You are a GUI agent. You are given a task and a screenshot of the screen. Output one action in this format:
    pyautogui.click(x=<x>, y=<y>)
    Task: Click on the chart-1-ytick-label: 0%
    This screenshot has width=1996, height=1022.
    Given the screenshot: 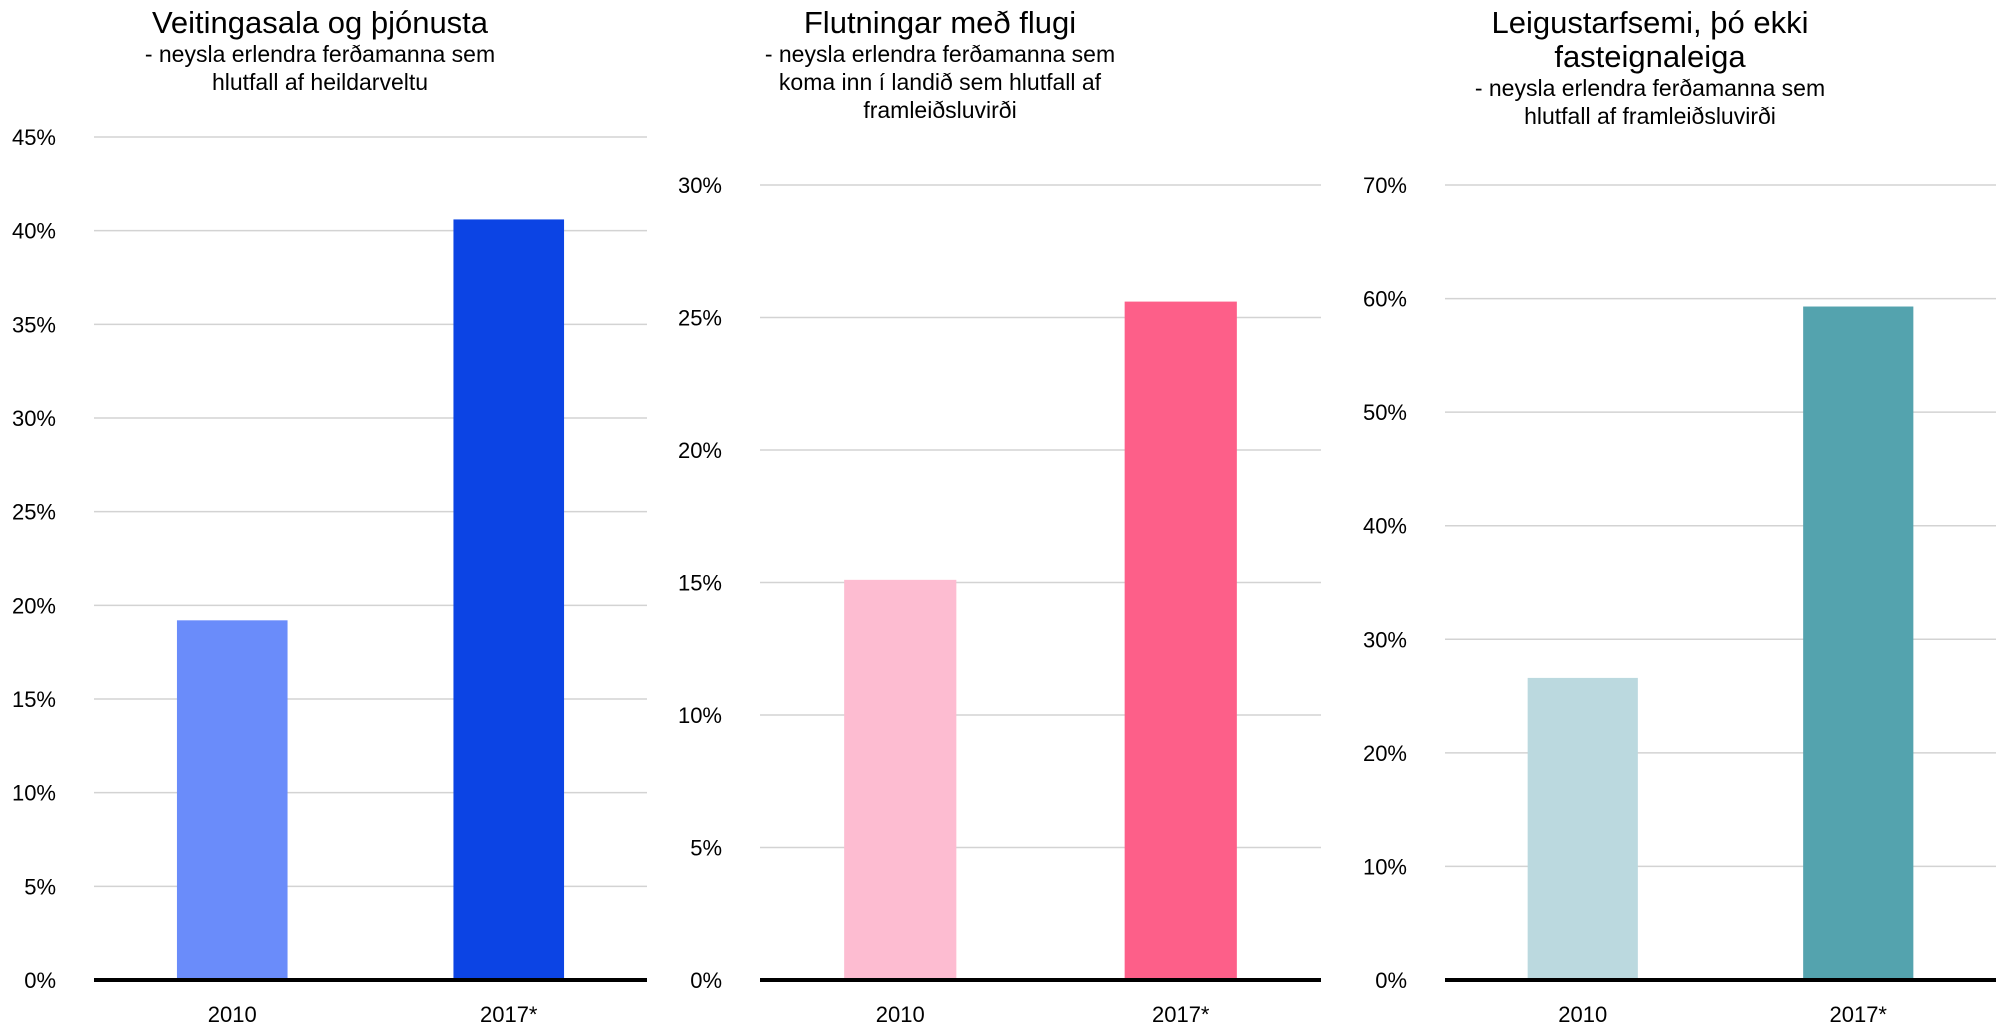 What is the action you would take?
    pyautogui.click(x=40, y=980)
    